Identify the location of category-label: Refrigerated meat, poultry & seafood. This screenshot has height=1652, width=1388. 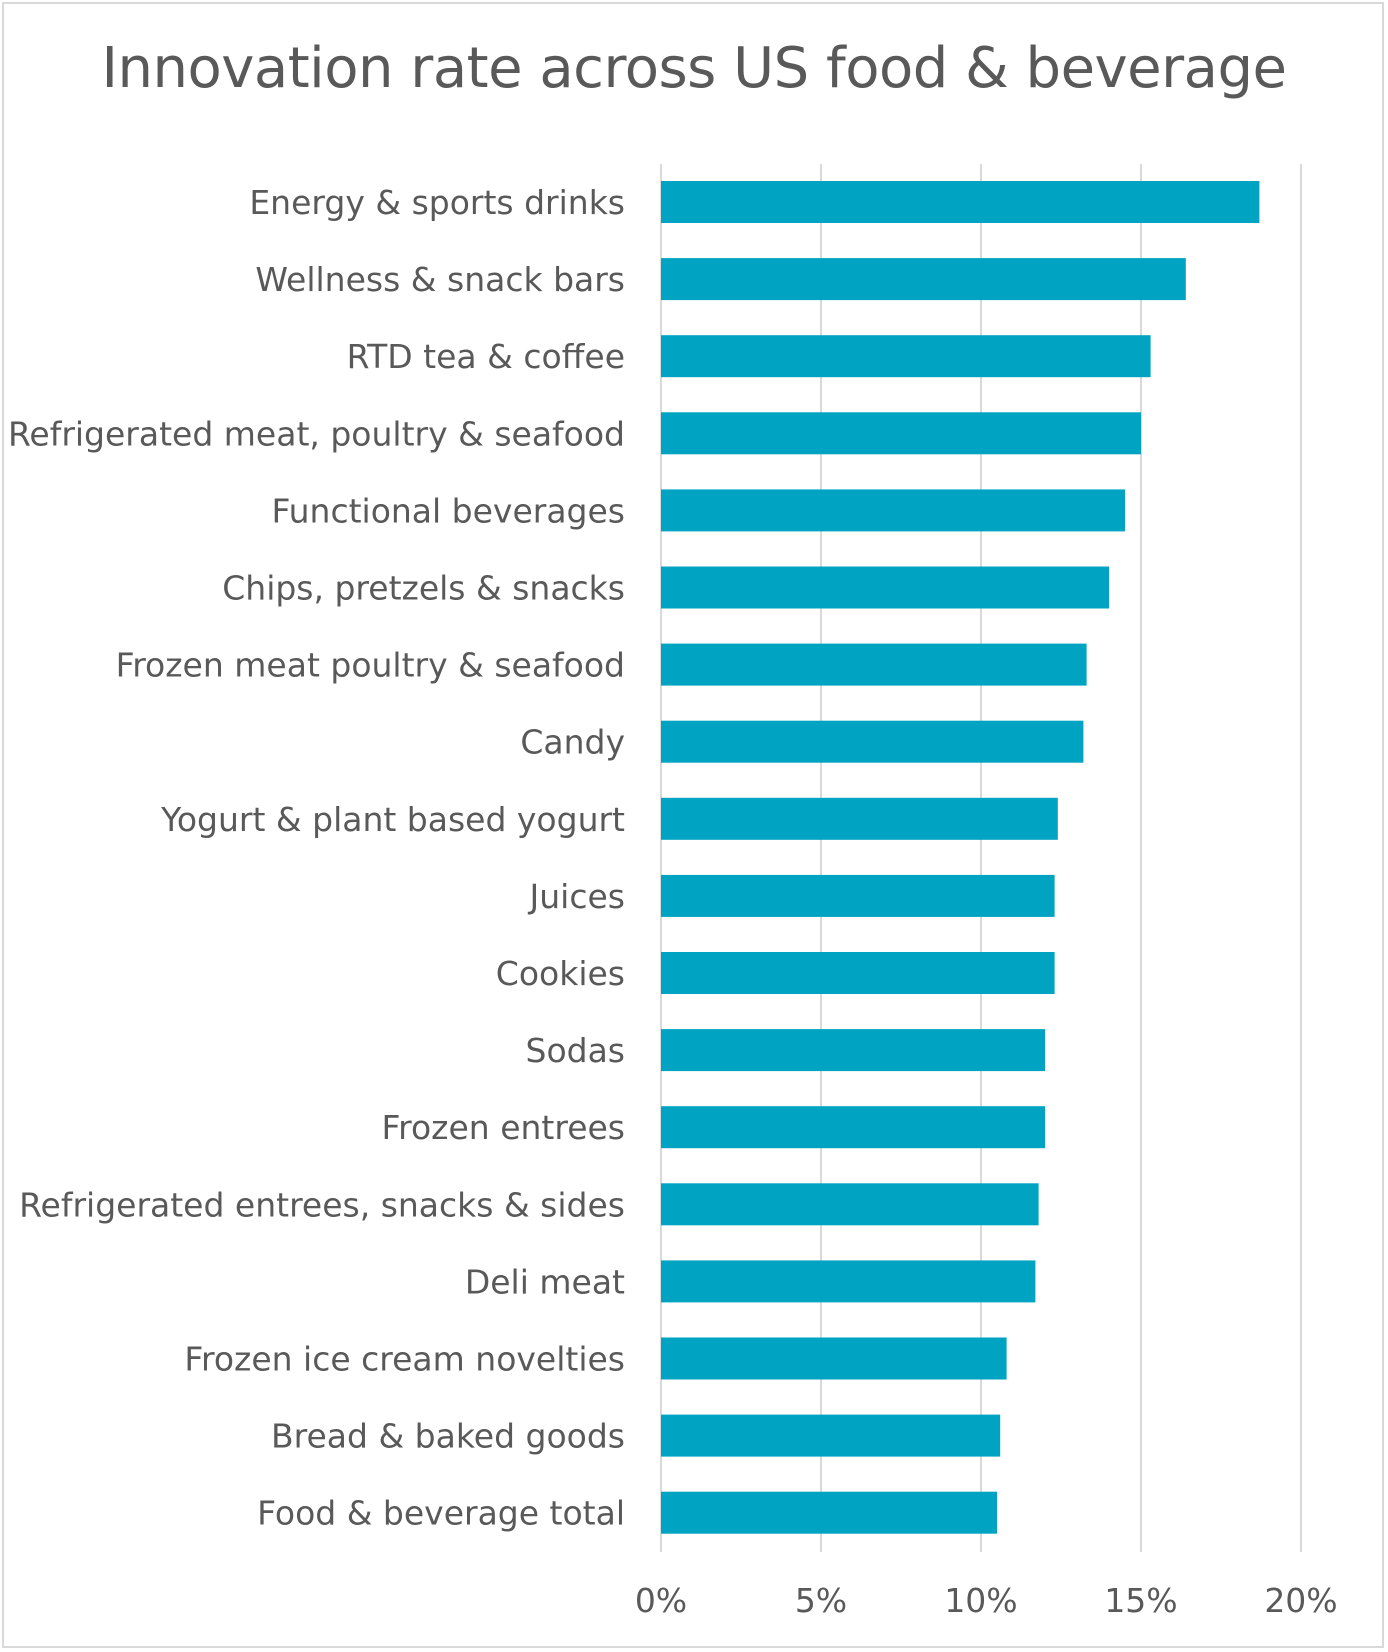
(316, 433).